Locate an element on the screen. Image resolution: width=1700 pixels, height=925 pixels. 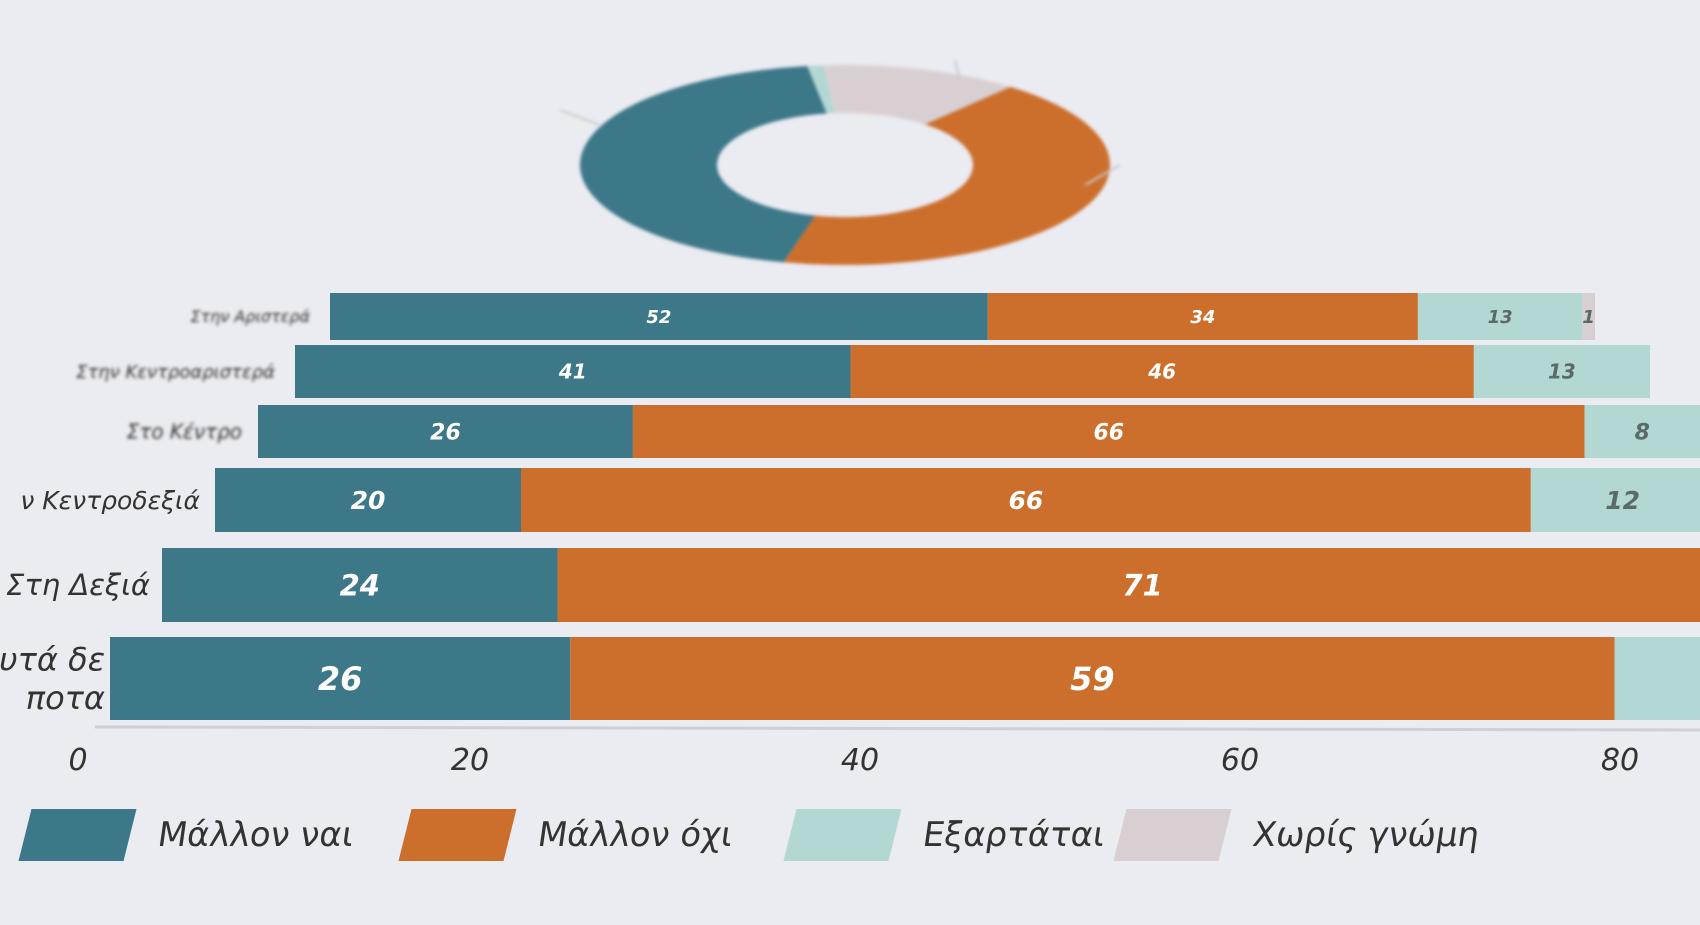
bar-value-label: 24 is located at coordinates (360, 585).